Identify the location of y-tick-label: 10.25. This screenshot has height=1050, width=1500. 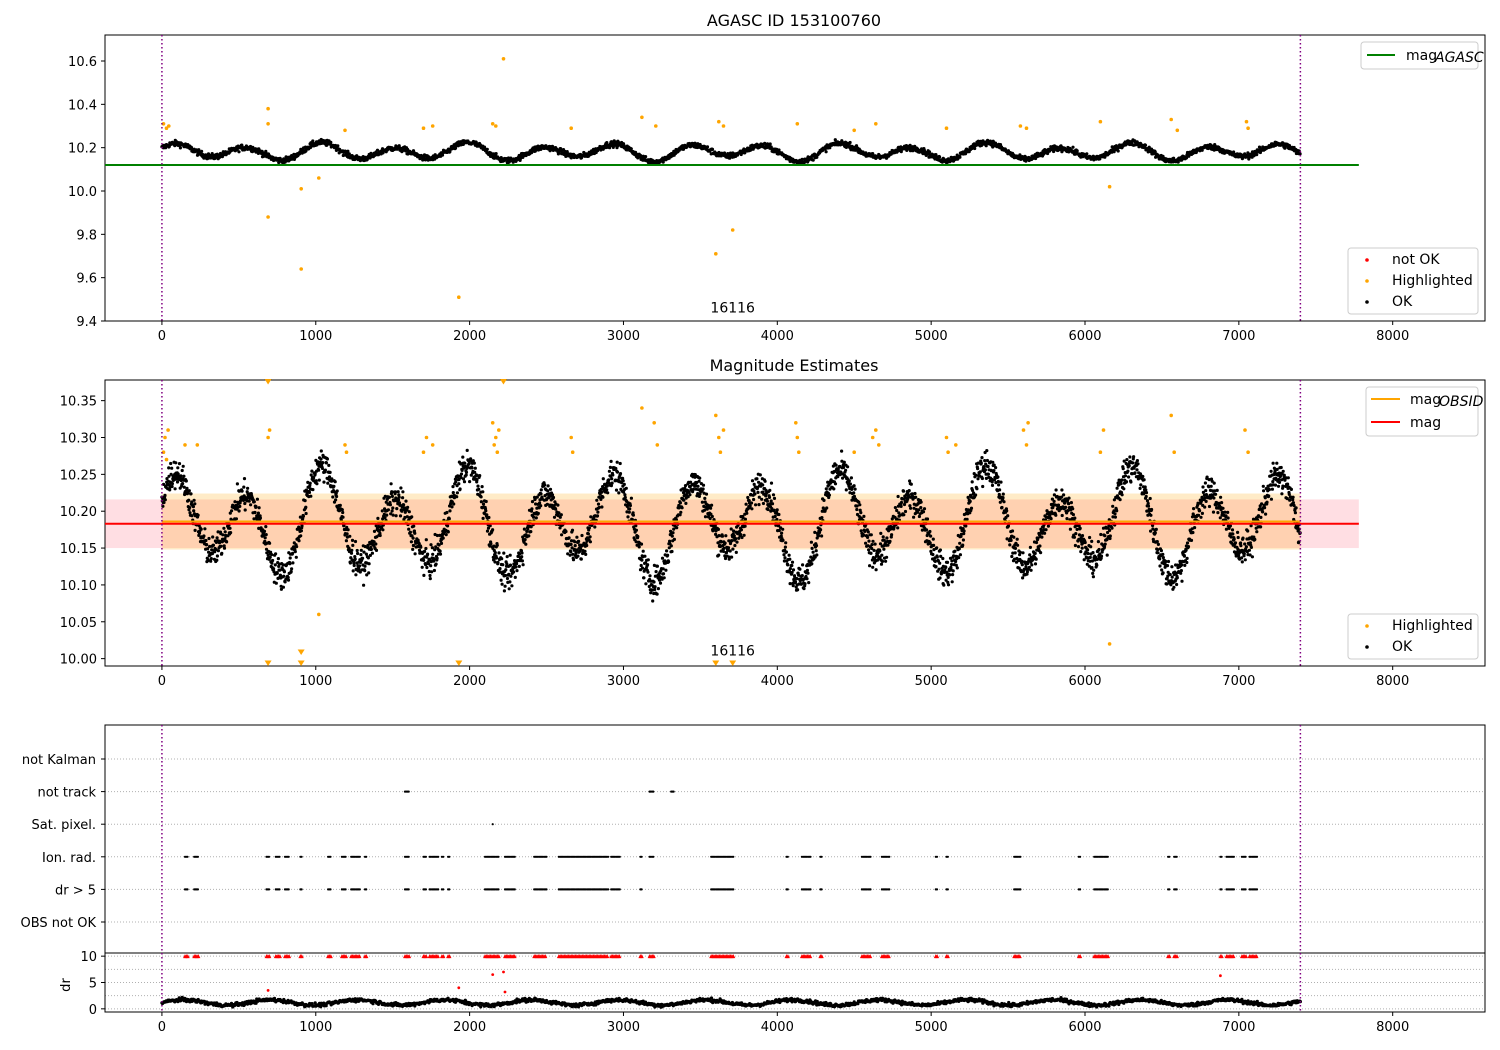
(78, 475).